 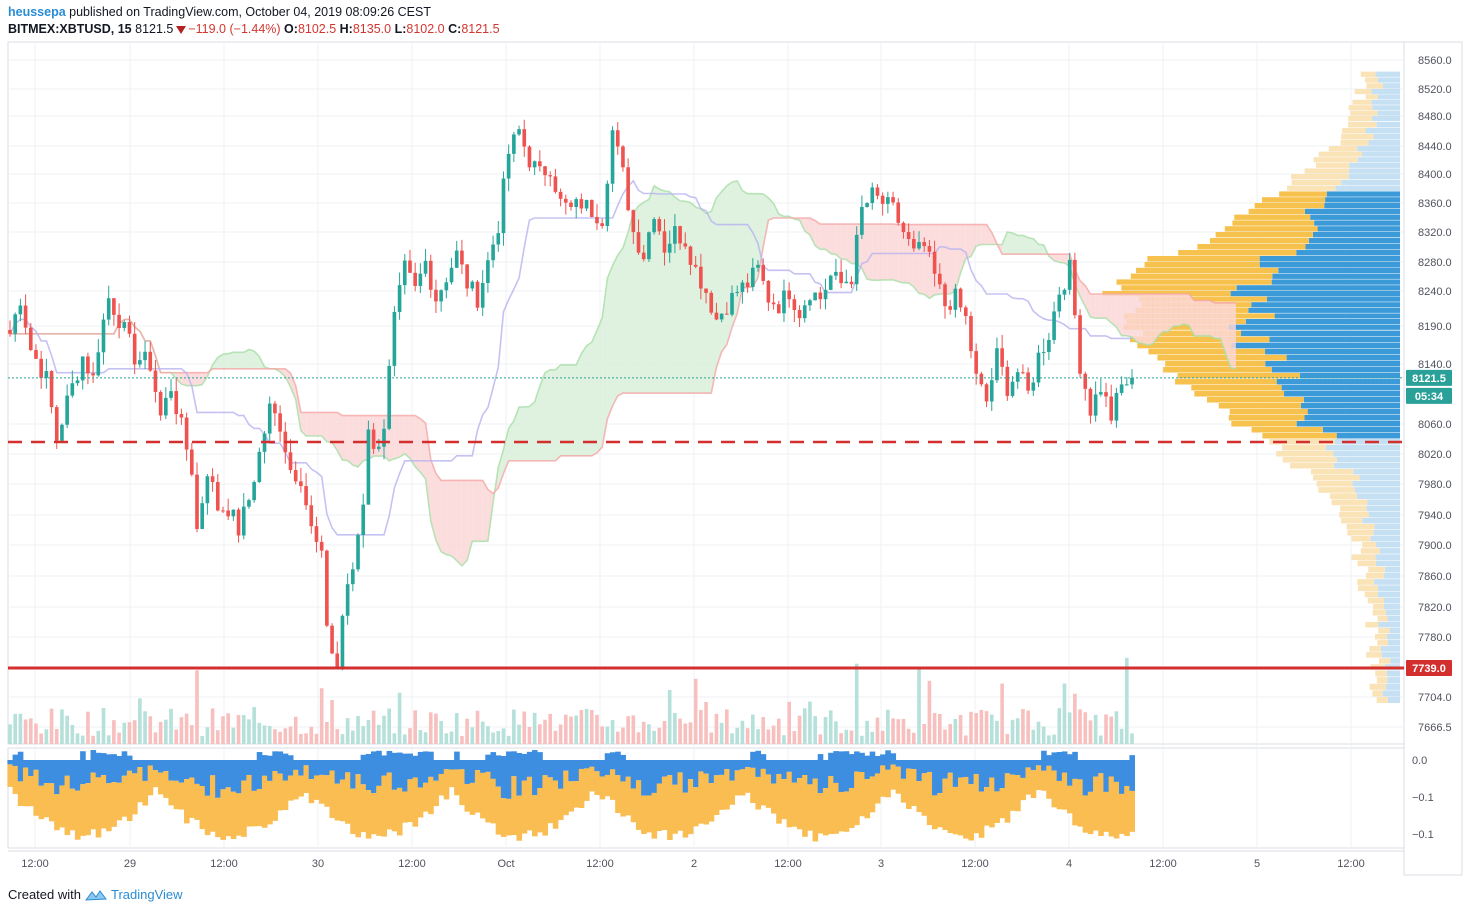 What do you see at coordinates (37, 12) in the screenshot?
I see `author-name: heussepa` at bounding box center [37, 12].